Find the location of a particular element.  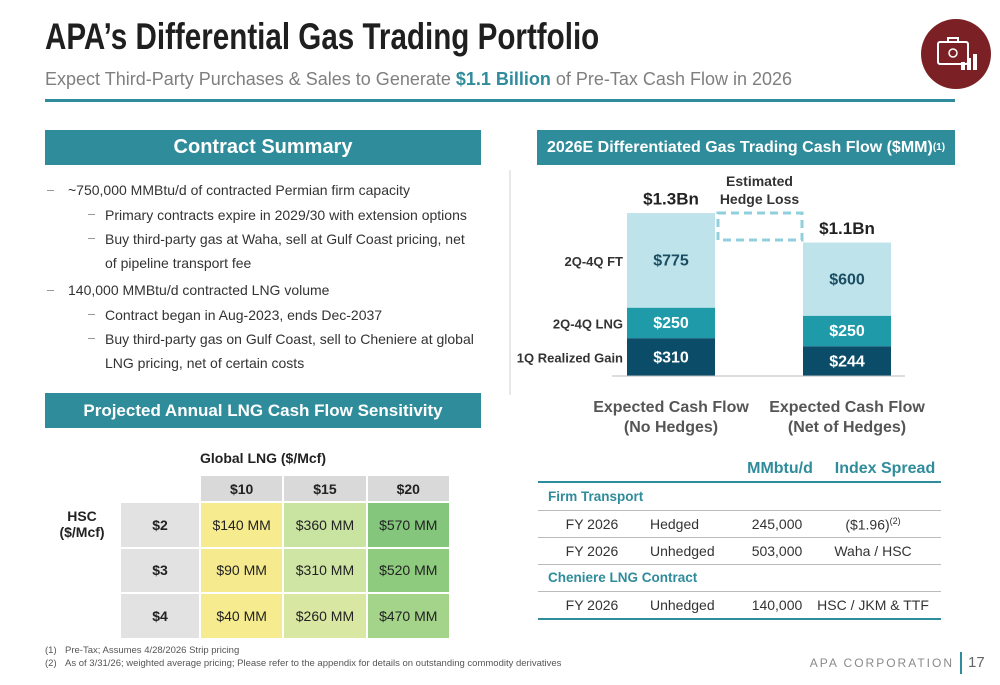

total-label: $1.3Bn is located at coordinates (671, 199).